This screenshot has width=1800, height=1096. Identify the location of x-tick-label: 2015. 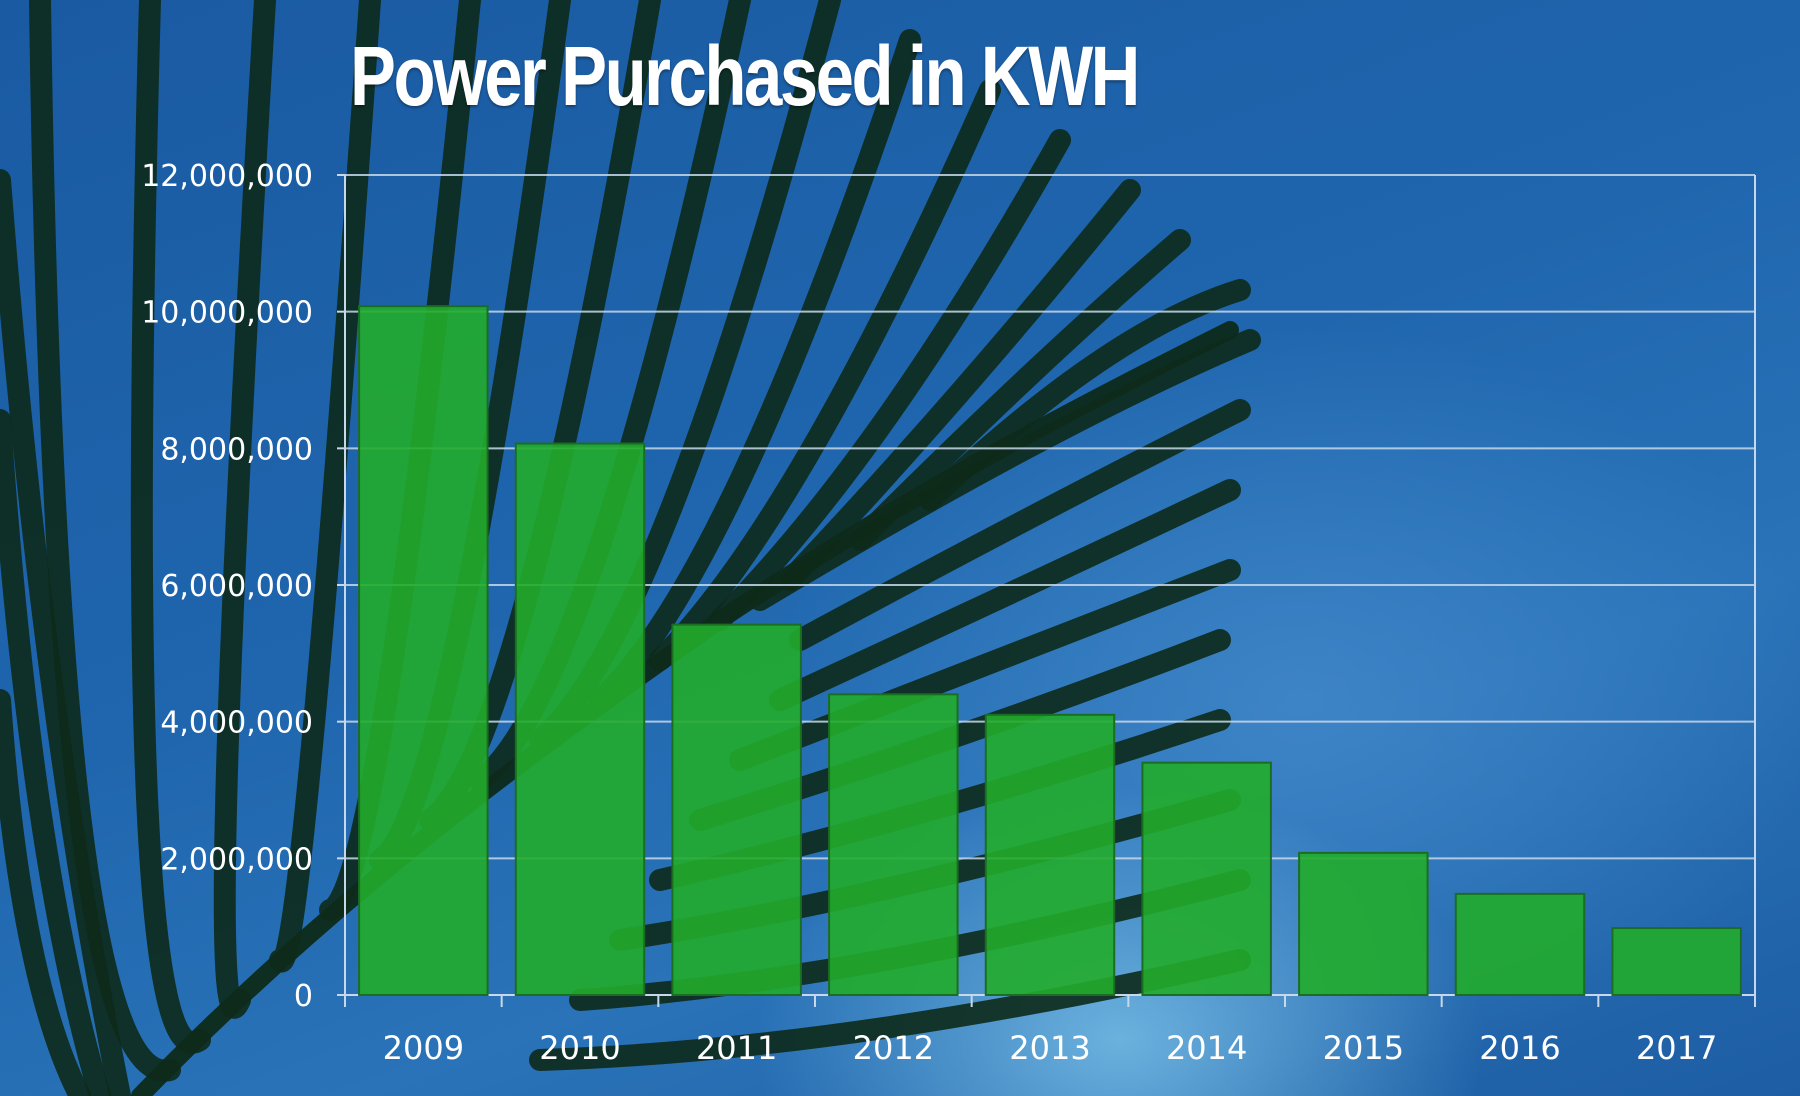
(1363, 1048).